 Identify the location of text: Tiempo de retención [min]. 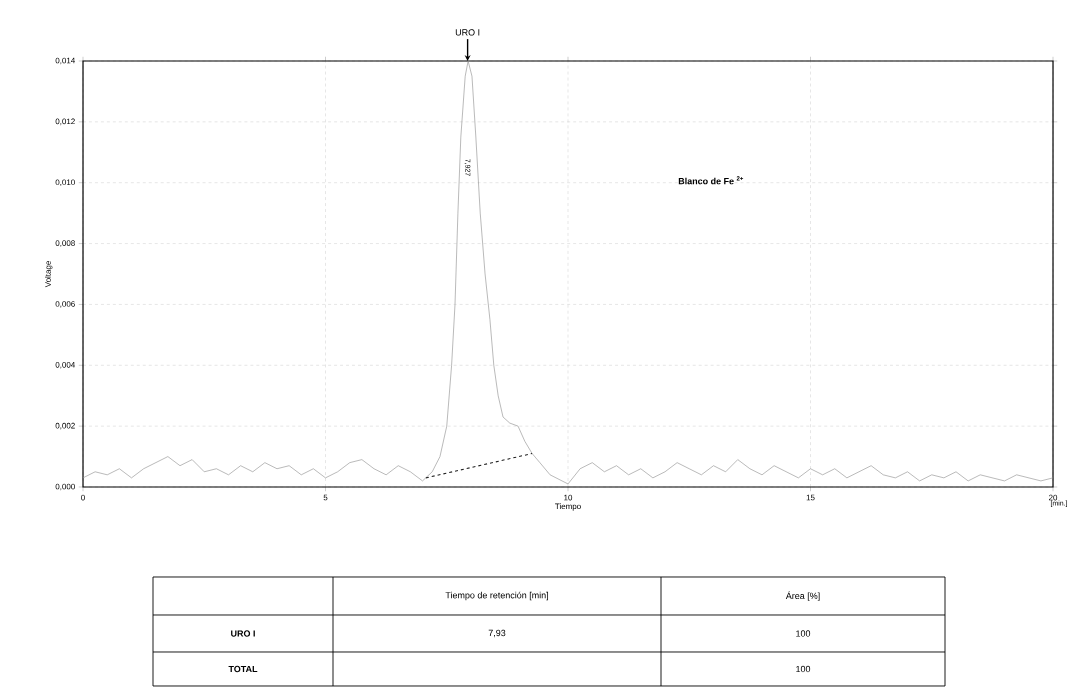
(497, 596).